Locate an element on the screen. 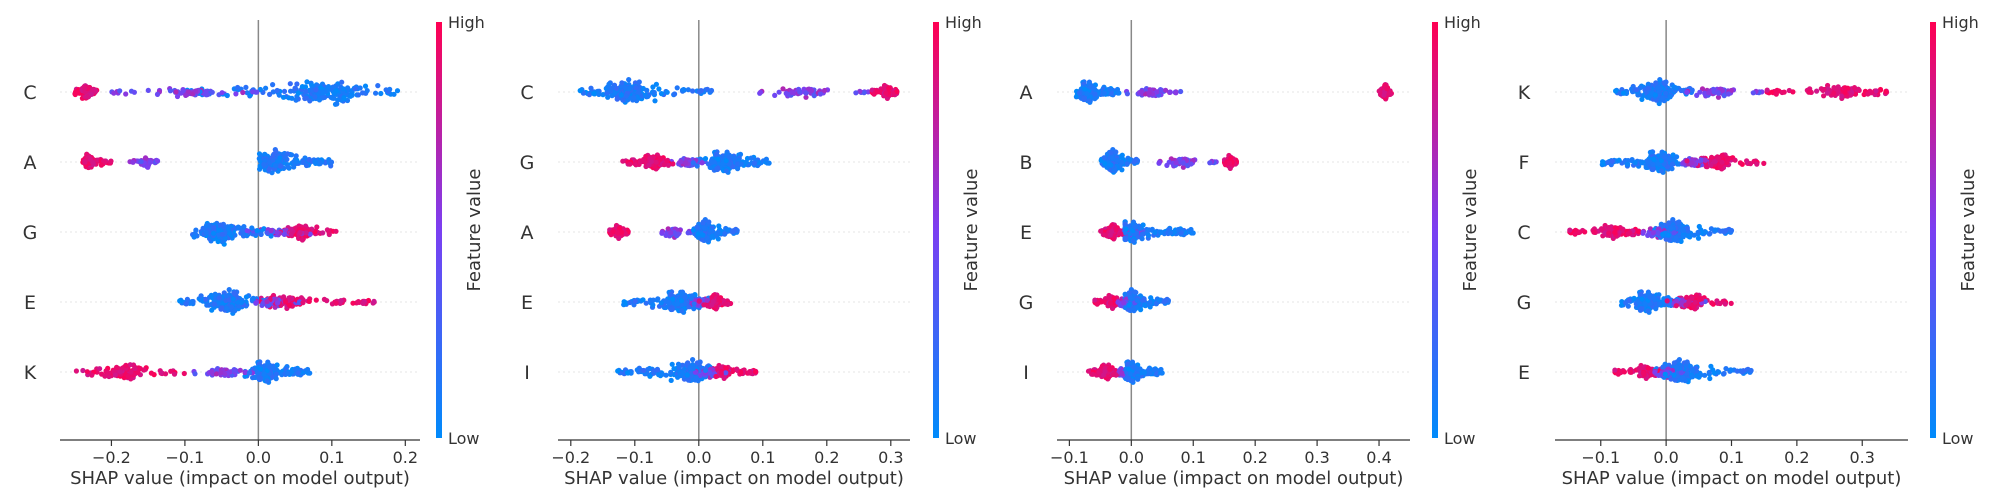 The height and width of the screenshot is (500, 2000). colorbar-title: Feature value is located at coordinates (474, 230).